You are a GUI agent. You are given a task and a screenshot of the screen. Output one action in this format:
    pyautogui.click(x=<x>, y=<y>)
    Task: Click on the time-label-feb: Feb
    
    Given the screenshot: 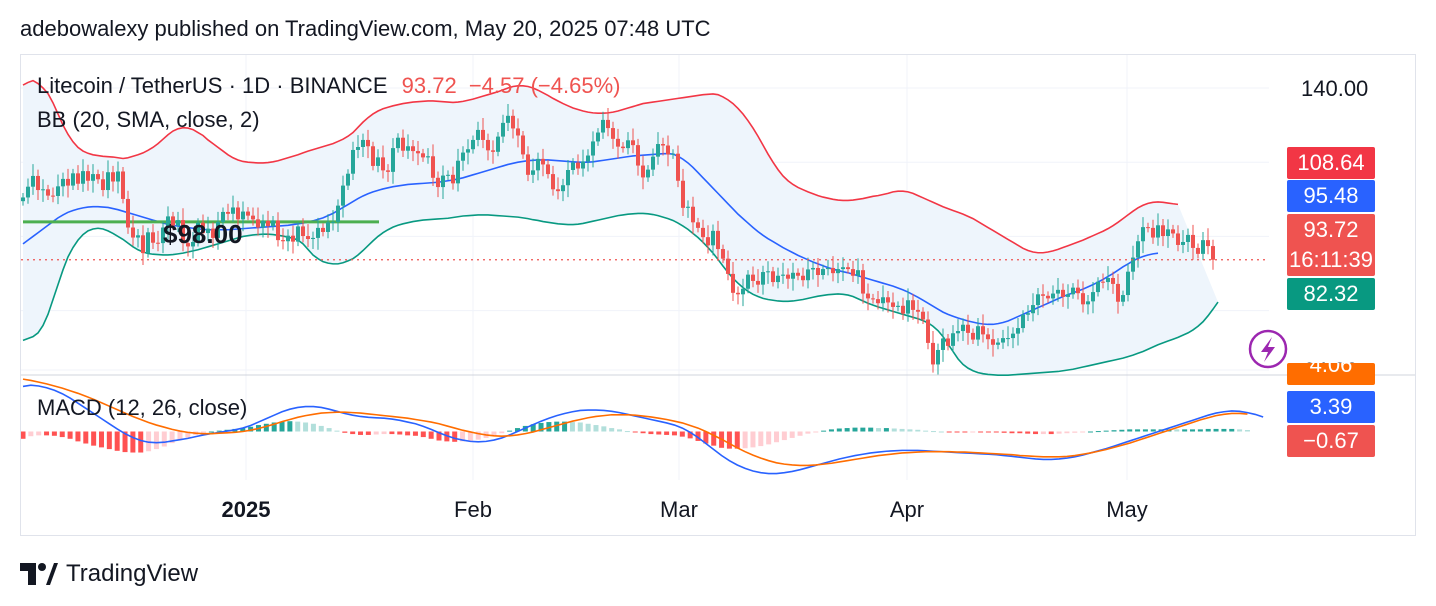 What is the action you would take?
    pyautogui.click(x=473, y=509)
    